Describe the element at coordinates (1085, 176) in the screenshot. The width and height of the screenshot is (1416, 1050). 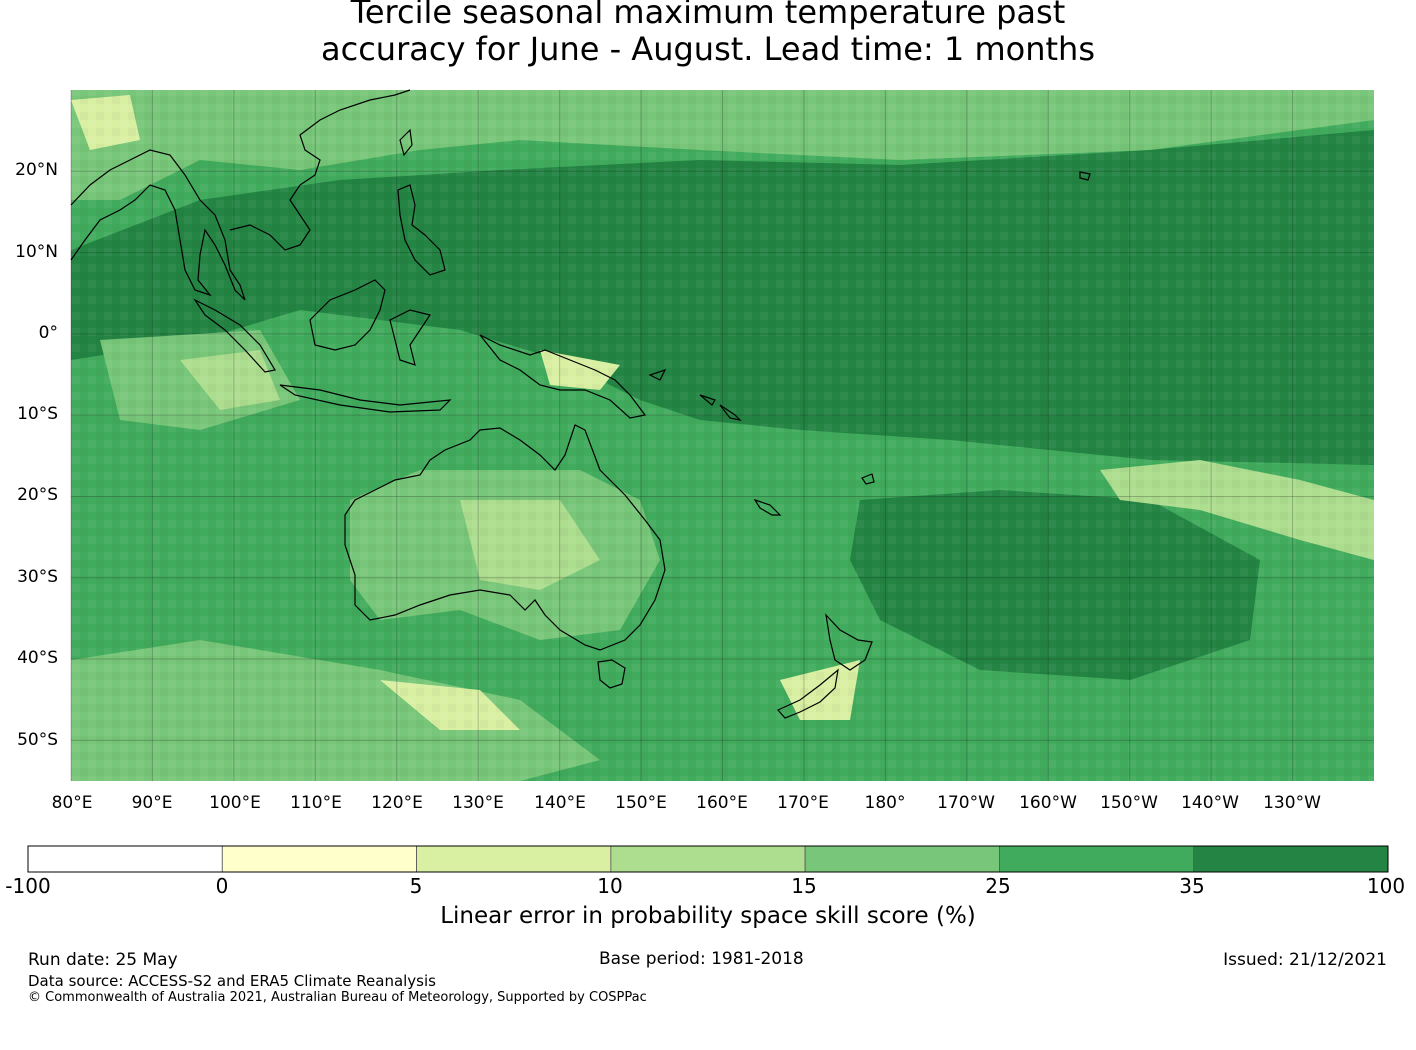
I see `coast-hawaii` at that location.